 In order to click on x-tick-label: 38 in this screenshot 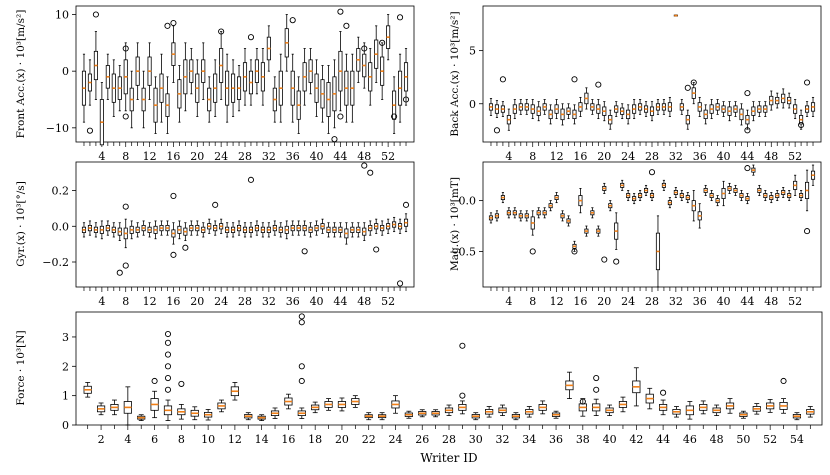, I will do `click(583, 439)`.